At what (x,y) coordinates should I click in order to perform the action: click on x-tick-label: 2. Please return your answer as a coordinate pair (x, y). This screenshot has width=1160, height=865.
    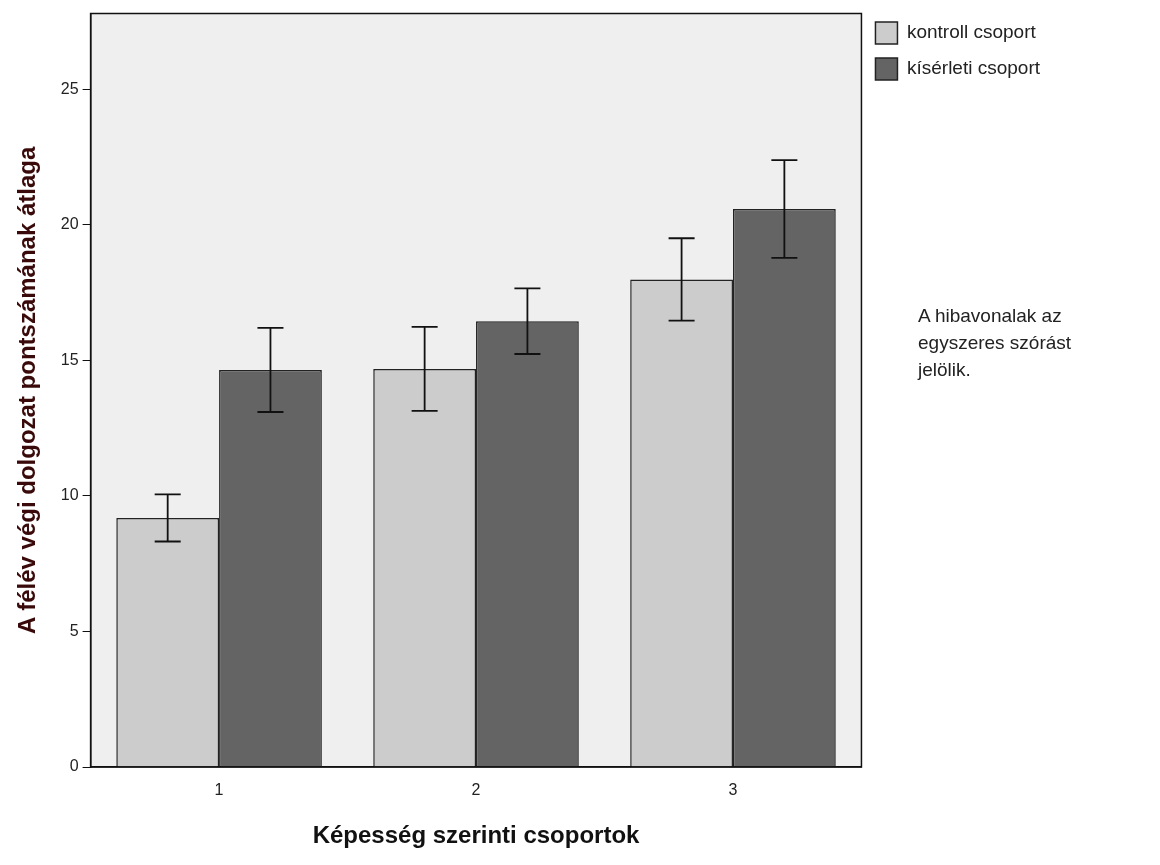
    Looking at the image, I should click on (476, 790).